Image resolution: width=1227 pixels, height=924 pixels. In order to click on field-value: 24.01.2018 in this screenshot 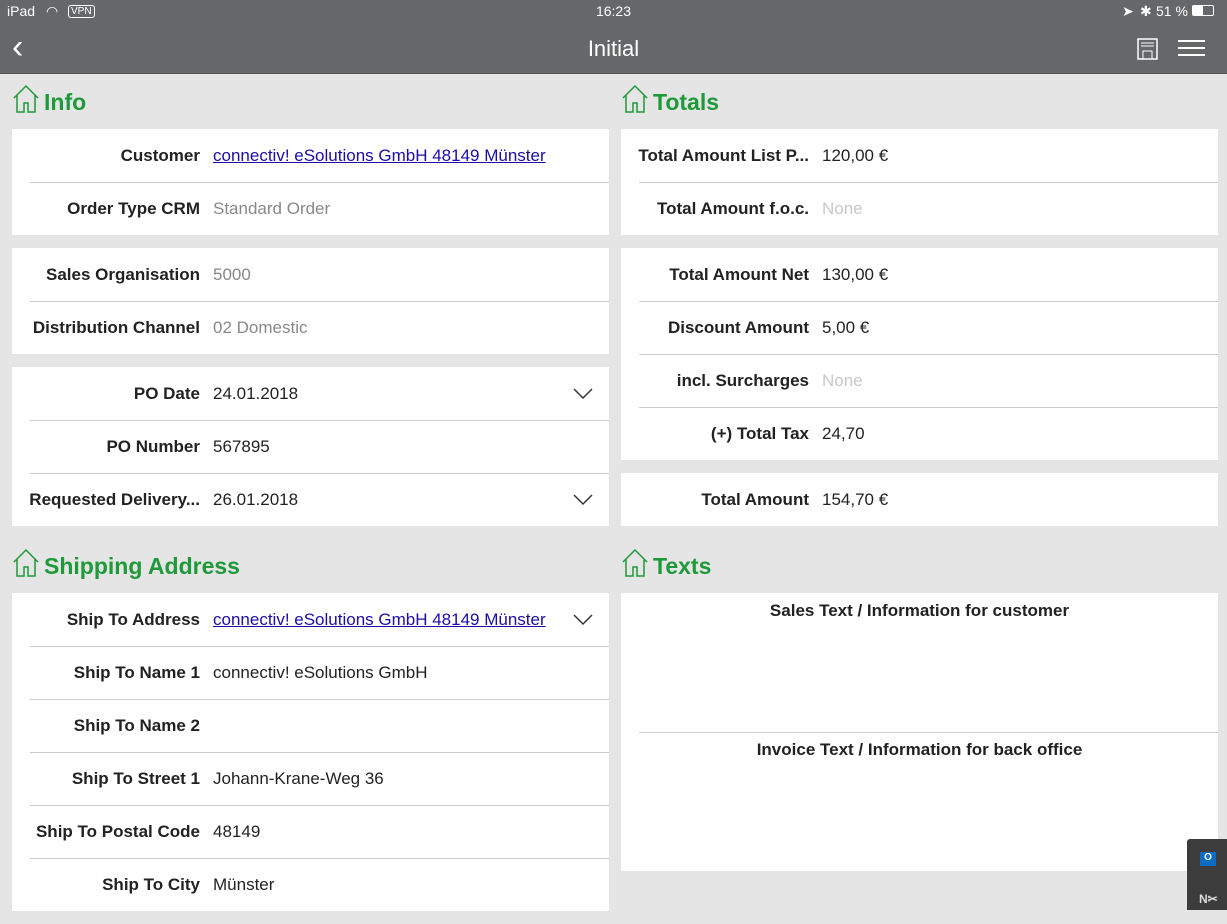, I will do `click(256, 393)`.